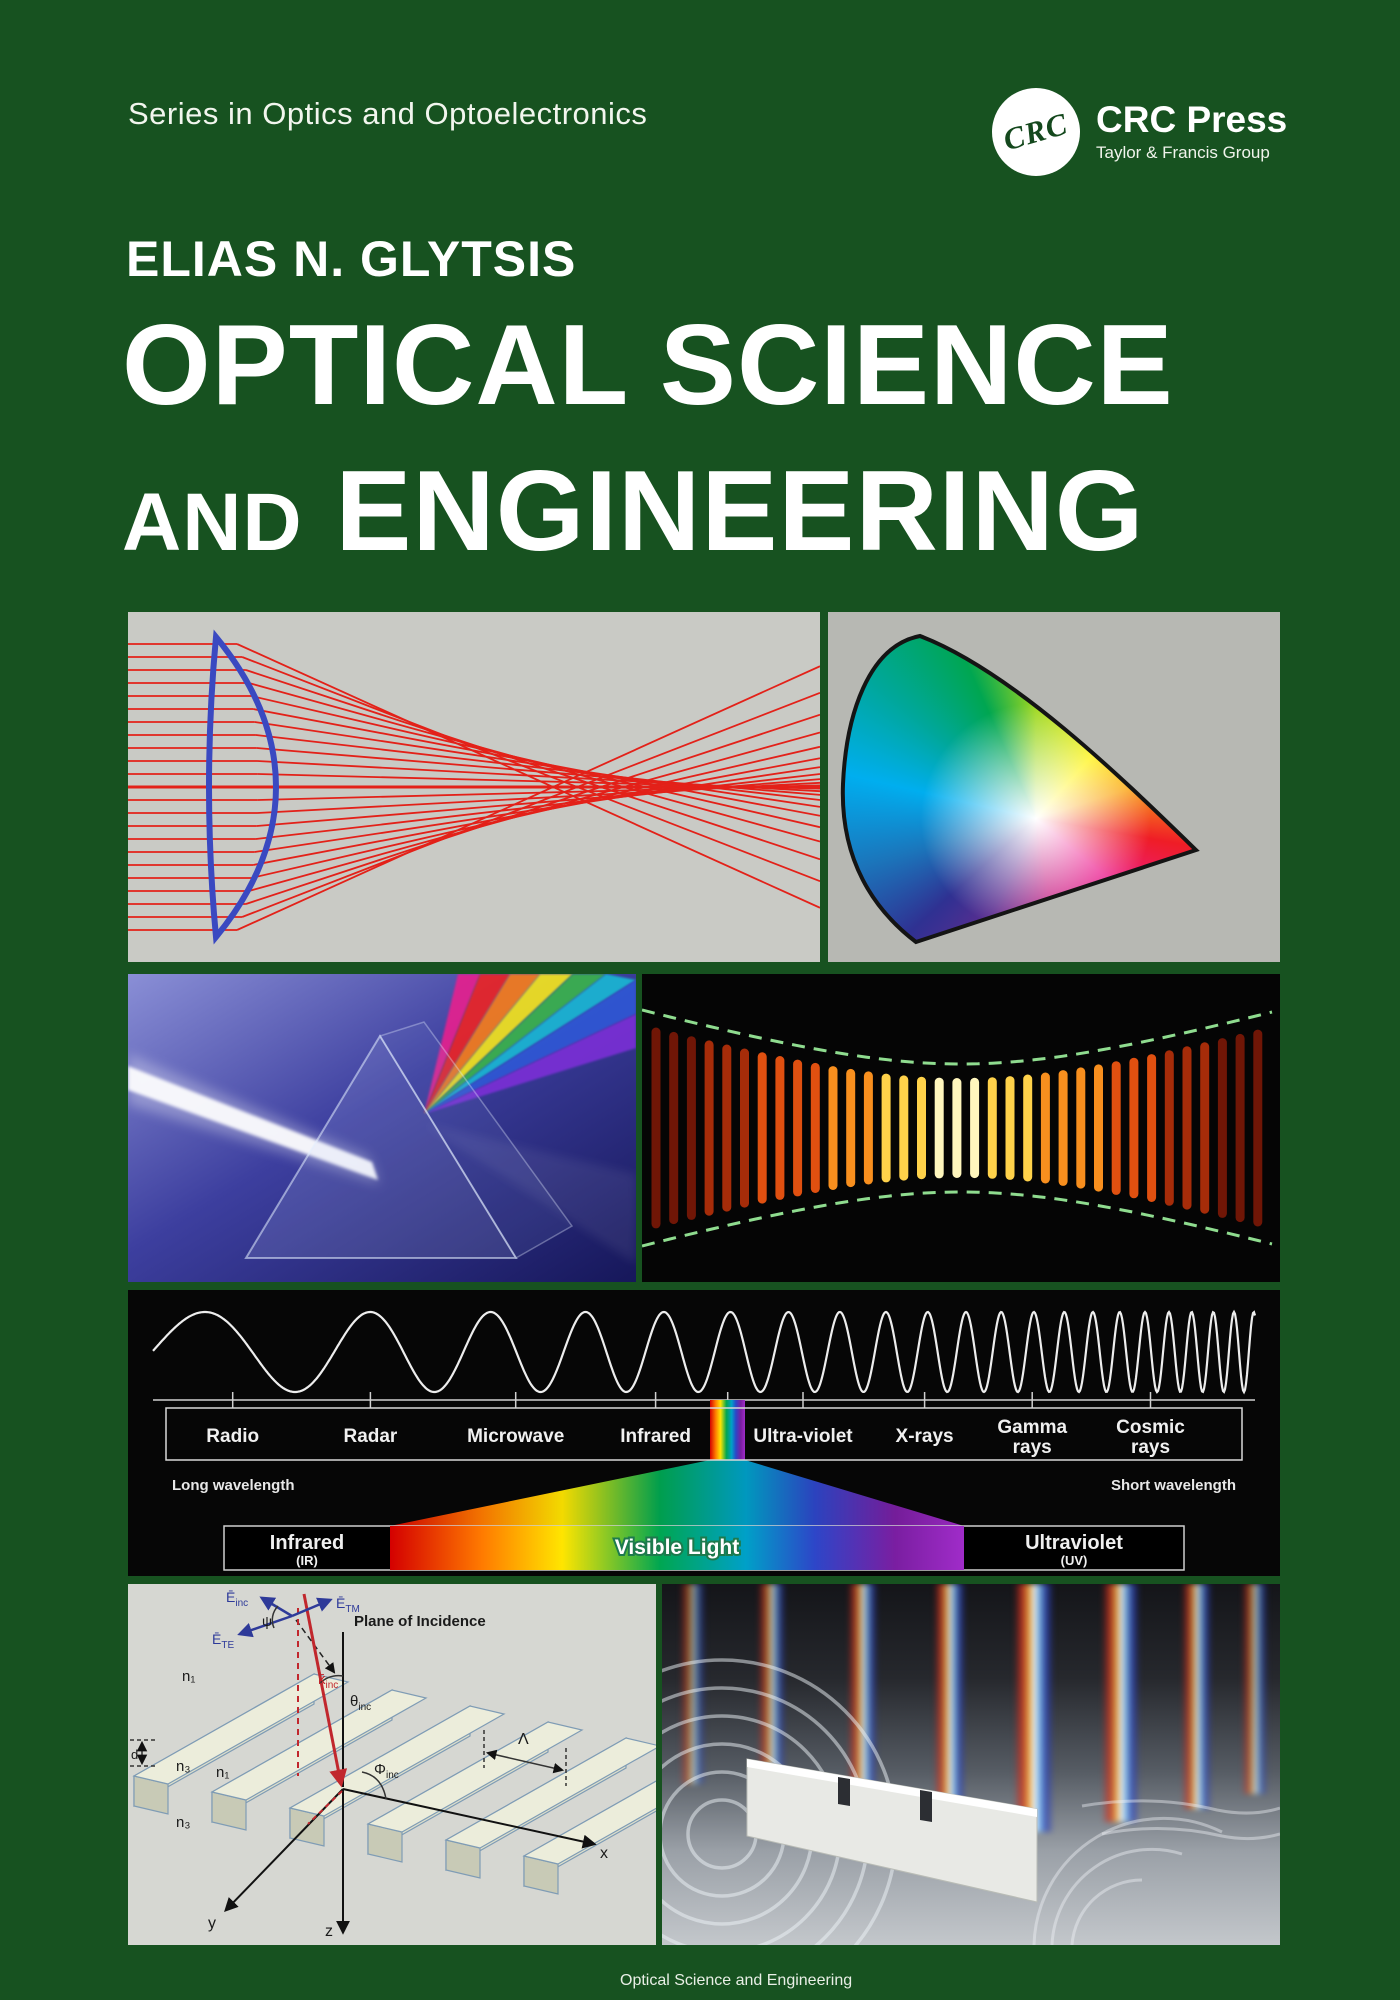 This screenshot has height=2000, width=1400. Describe the element at coordinates (223, 1641) in the screenshot. I see `e-te-label: ĒTE` at that location.